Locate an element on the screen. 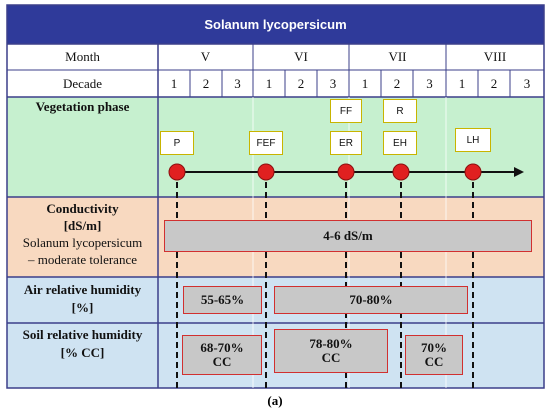 The height and width of the screenshot is (415, 550). phase-markers is located at coordinates (325, 172).